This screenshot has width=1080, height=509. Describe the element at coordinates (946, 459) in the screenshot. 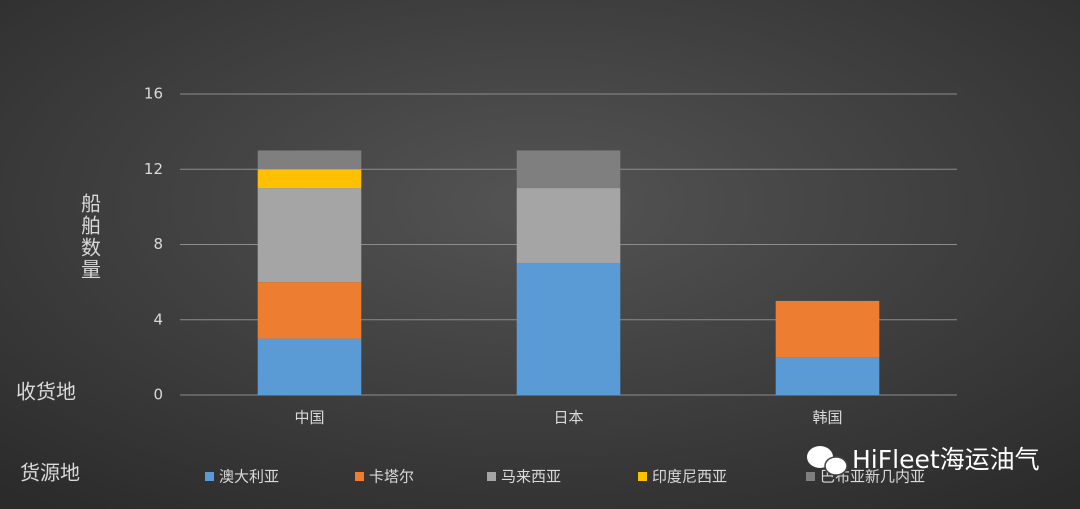

I see `watermark: HiFleet海运油气` at that location.